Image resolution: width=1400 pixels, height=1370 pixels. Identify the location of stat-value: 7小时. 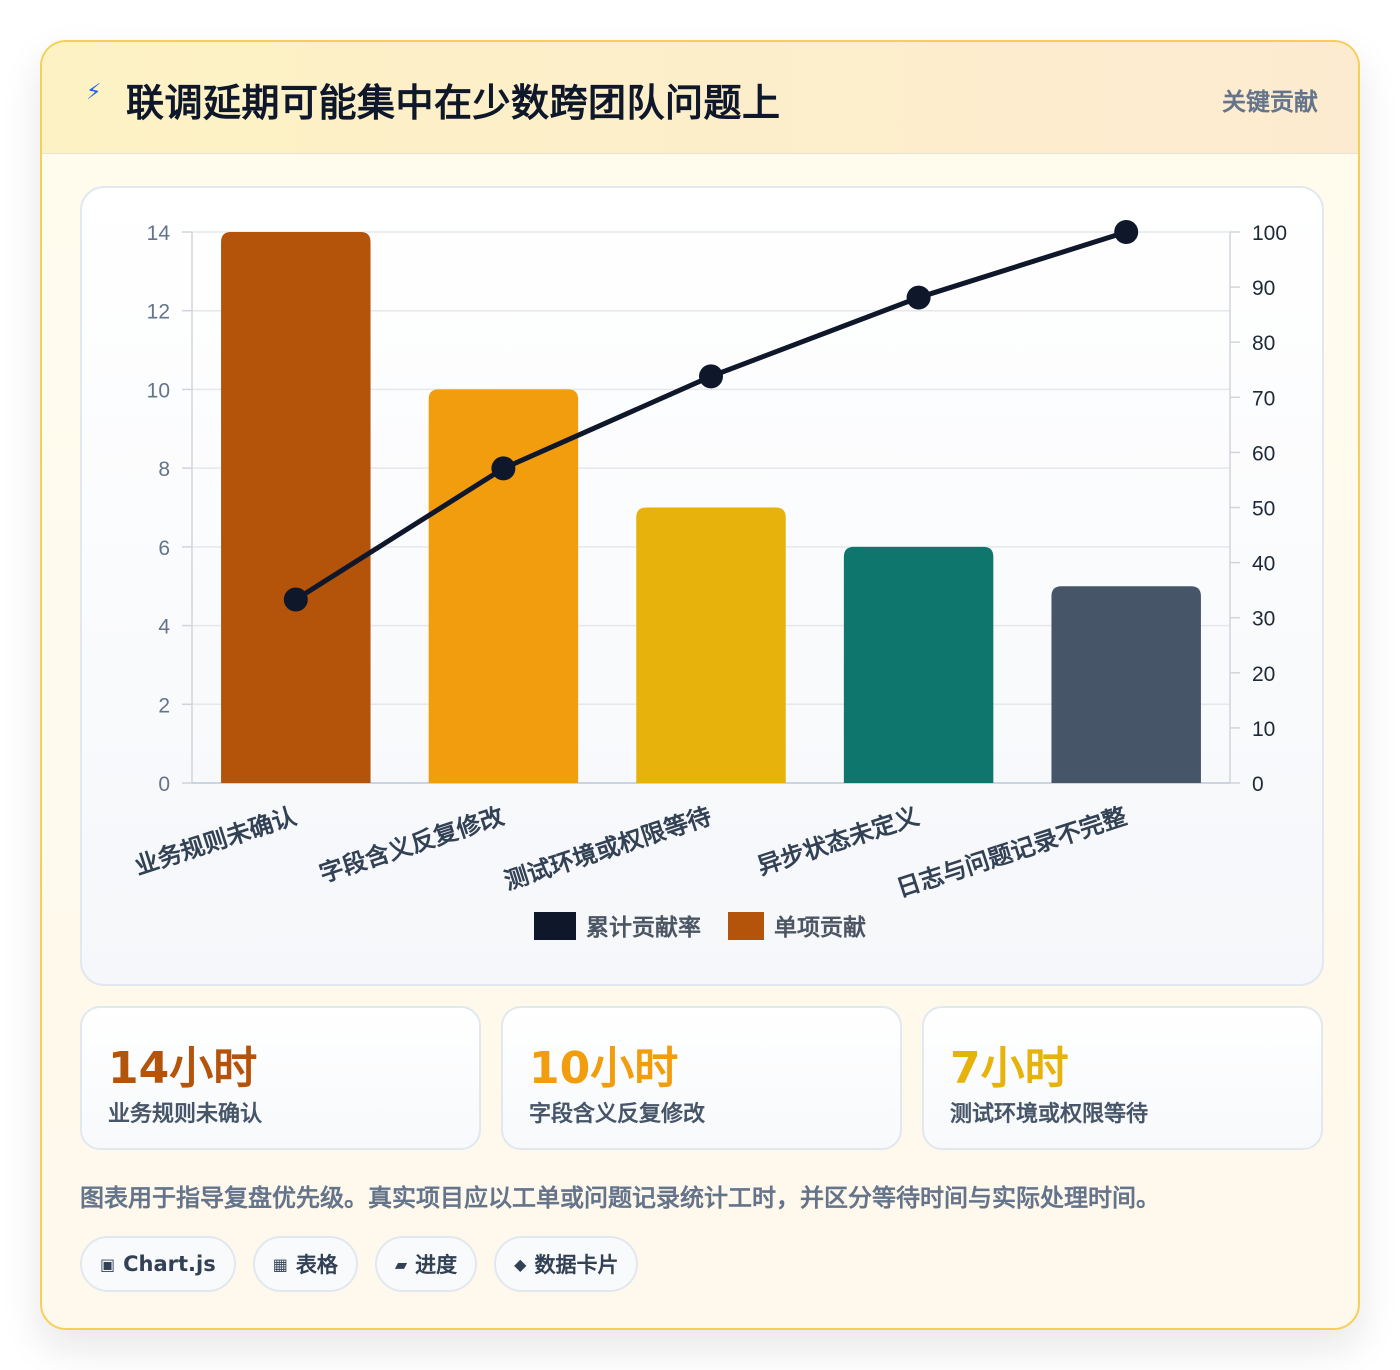
(1009, 1068).